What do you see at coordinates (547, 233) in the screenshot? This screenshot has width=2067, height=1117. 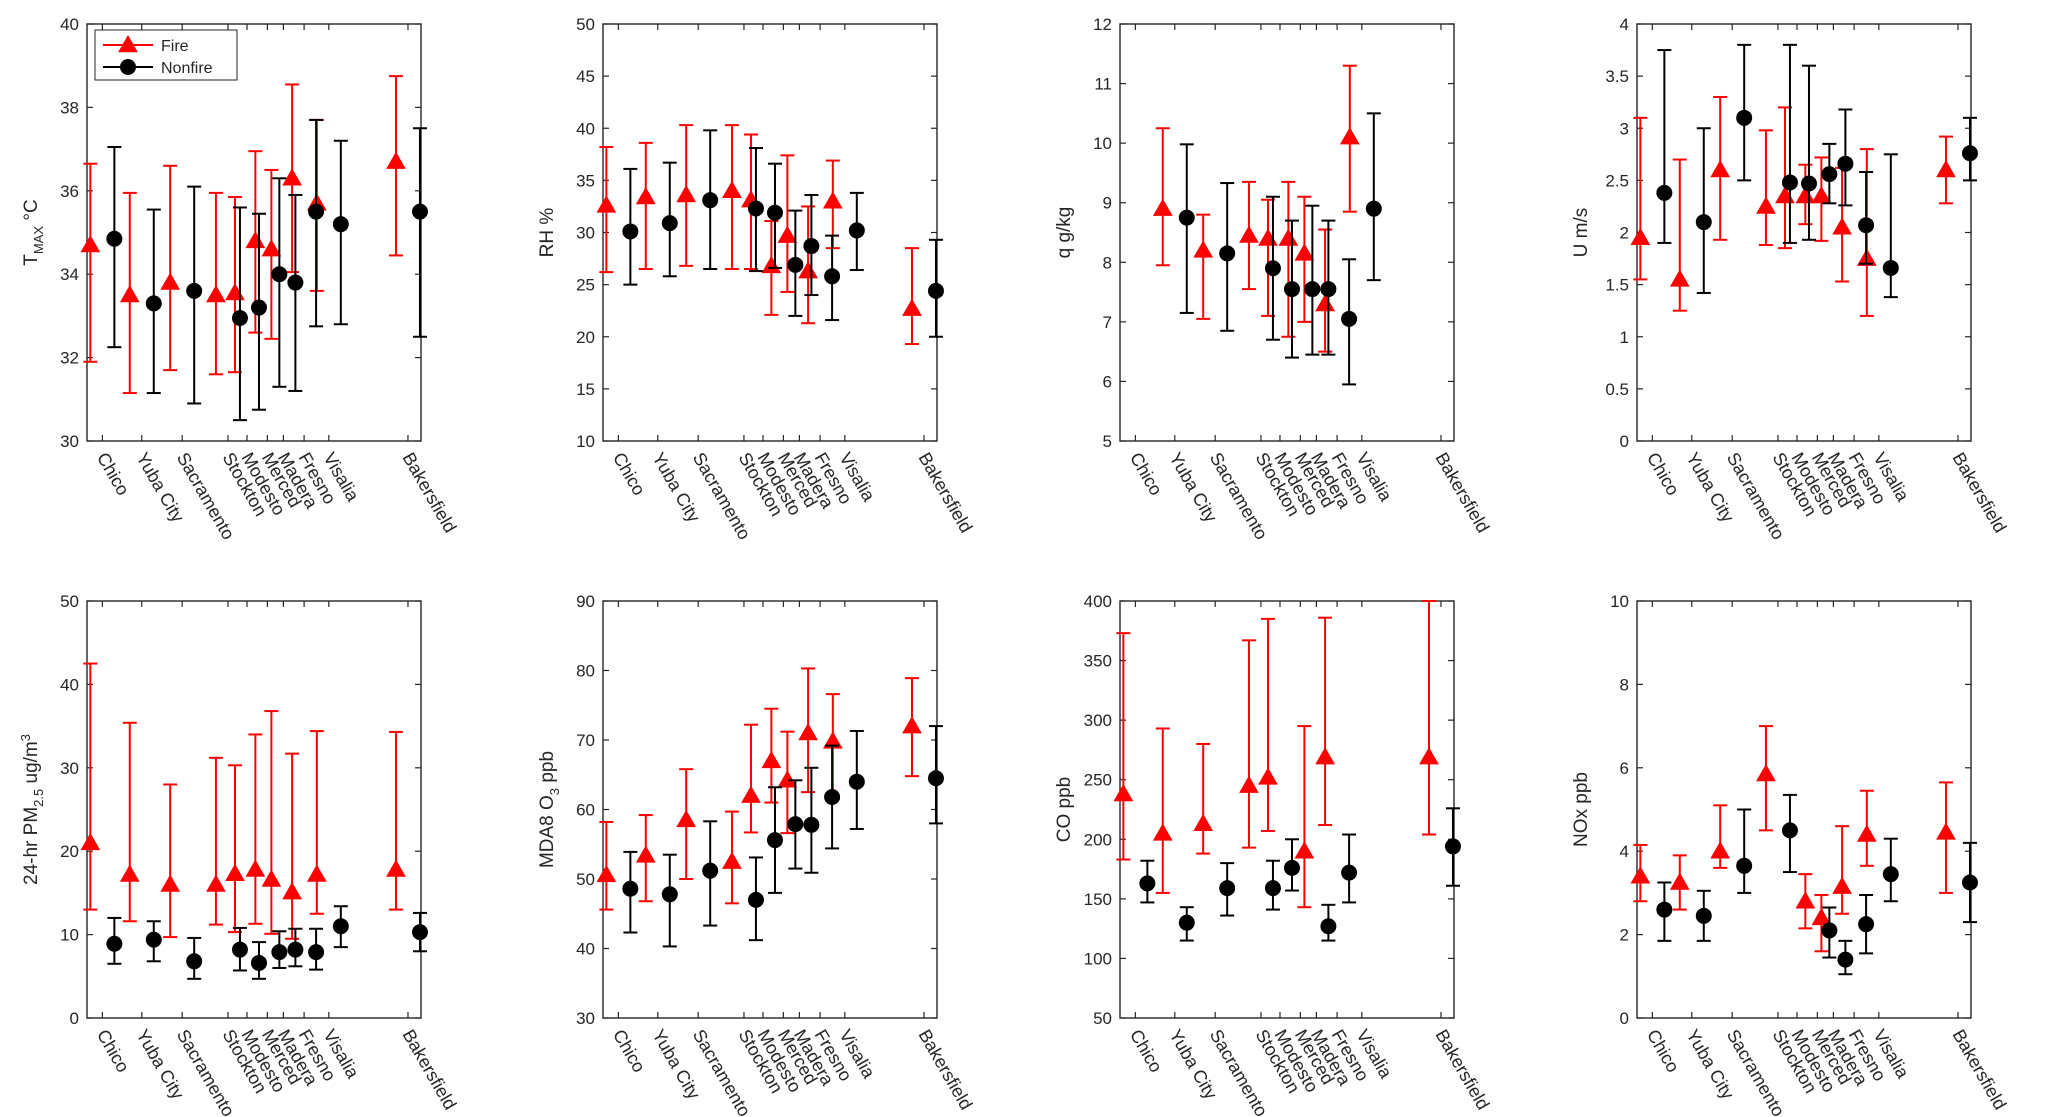 I see `y-label-main: RH %` at bounding box center [547, 233].